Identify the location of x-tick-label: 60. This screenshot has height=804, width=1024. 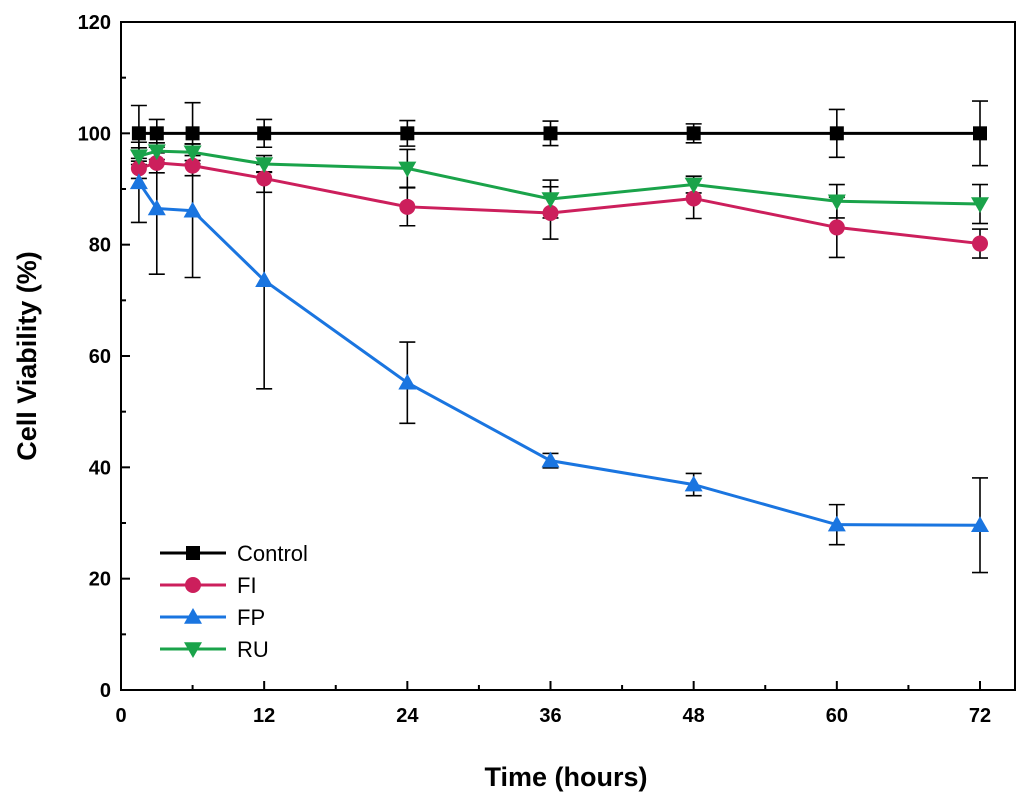
(837, 716).